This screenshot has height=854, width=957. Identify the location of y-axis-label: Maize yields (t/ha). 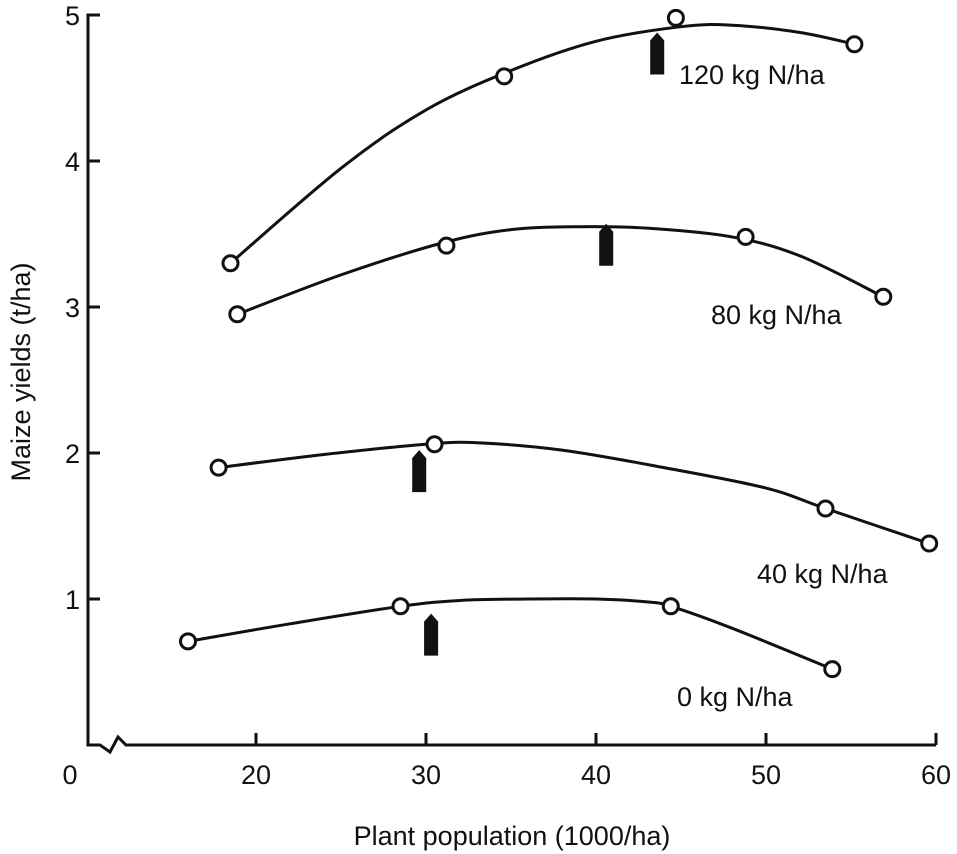
(21, 371).